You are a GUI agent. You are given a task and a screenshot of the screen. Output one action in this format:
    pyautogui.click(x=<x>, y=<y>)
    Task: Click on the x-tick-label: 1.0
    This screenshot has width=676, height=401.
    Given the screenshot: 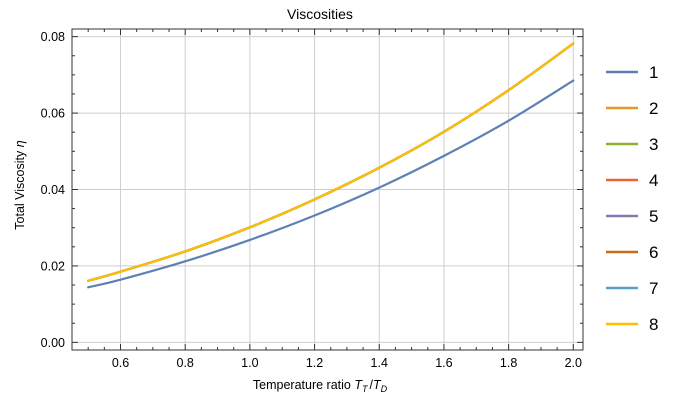 What is the action you would take?
    pyautogui.click(x=249, y=363)
    